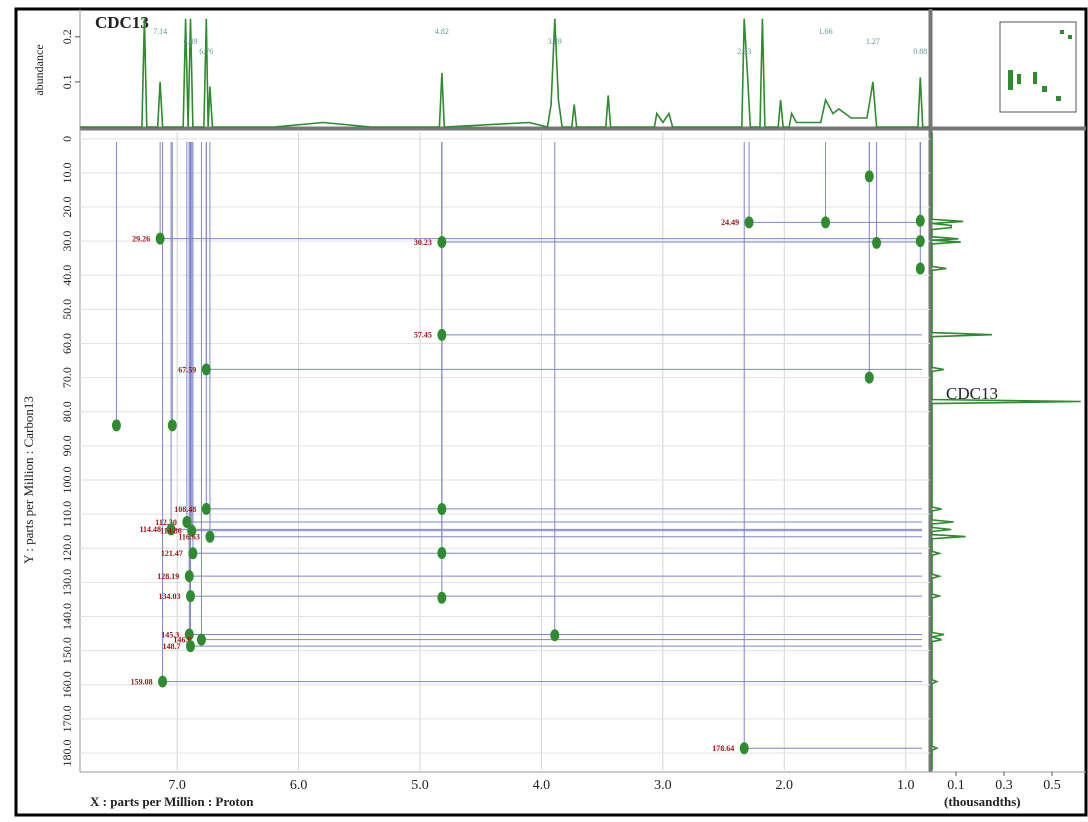 This screenshot has height=822, width=1088. Describe the element at coordinates (723, 748) in the screenshot. I see `peak-label: 178.64` at that location.